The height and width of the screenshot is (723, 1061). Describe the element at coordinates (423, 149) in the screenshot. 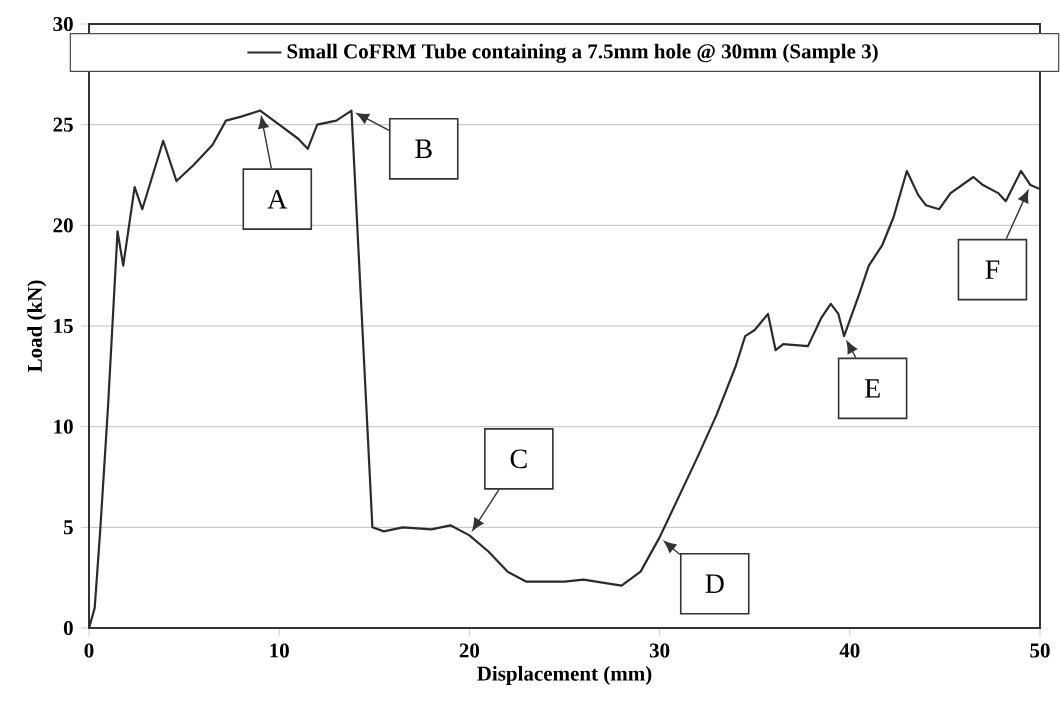

I see `annotation: B` at that location.